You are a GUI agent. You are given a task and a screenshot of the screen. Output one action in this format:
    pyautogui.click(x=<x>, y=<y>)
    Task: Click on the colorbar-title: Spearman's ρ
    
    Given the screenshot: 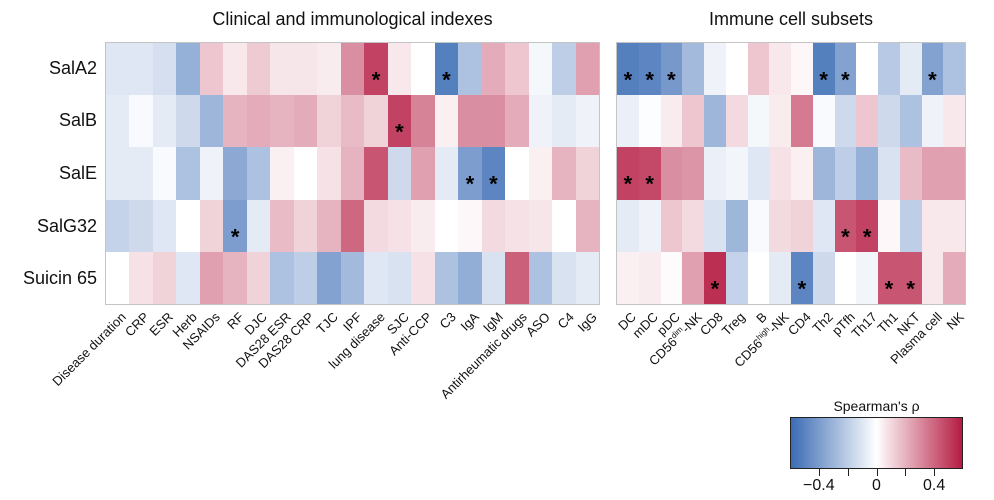 What is the action you would take?
    pyautogui.click(x=876, y=406)
    